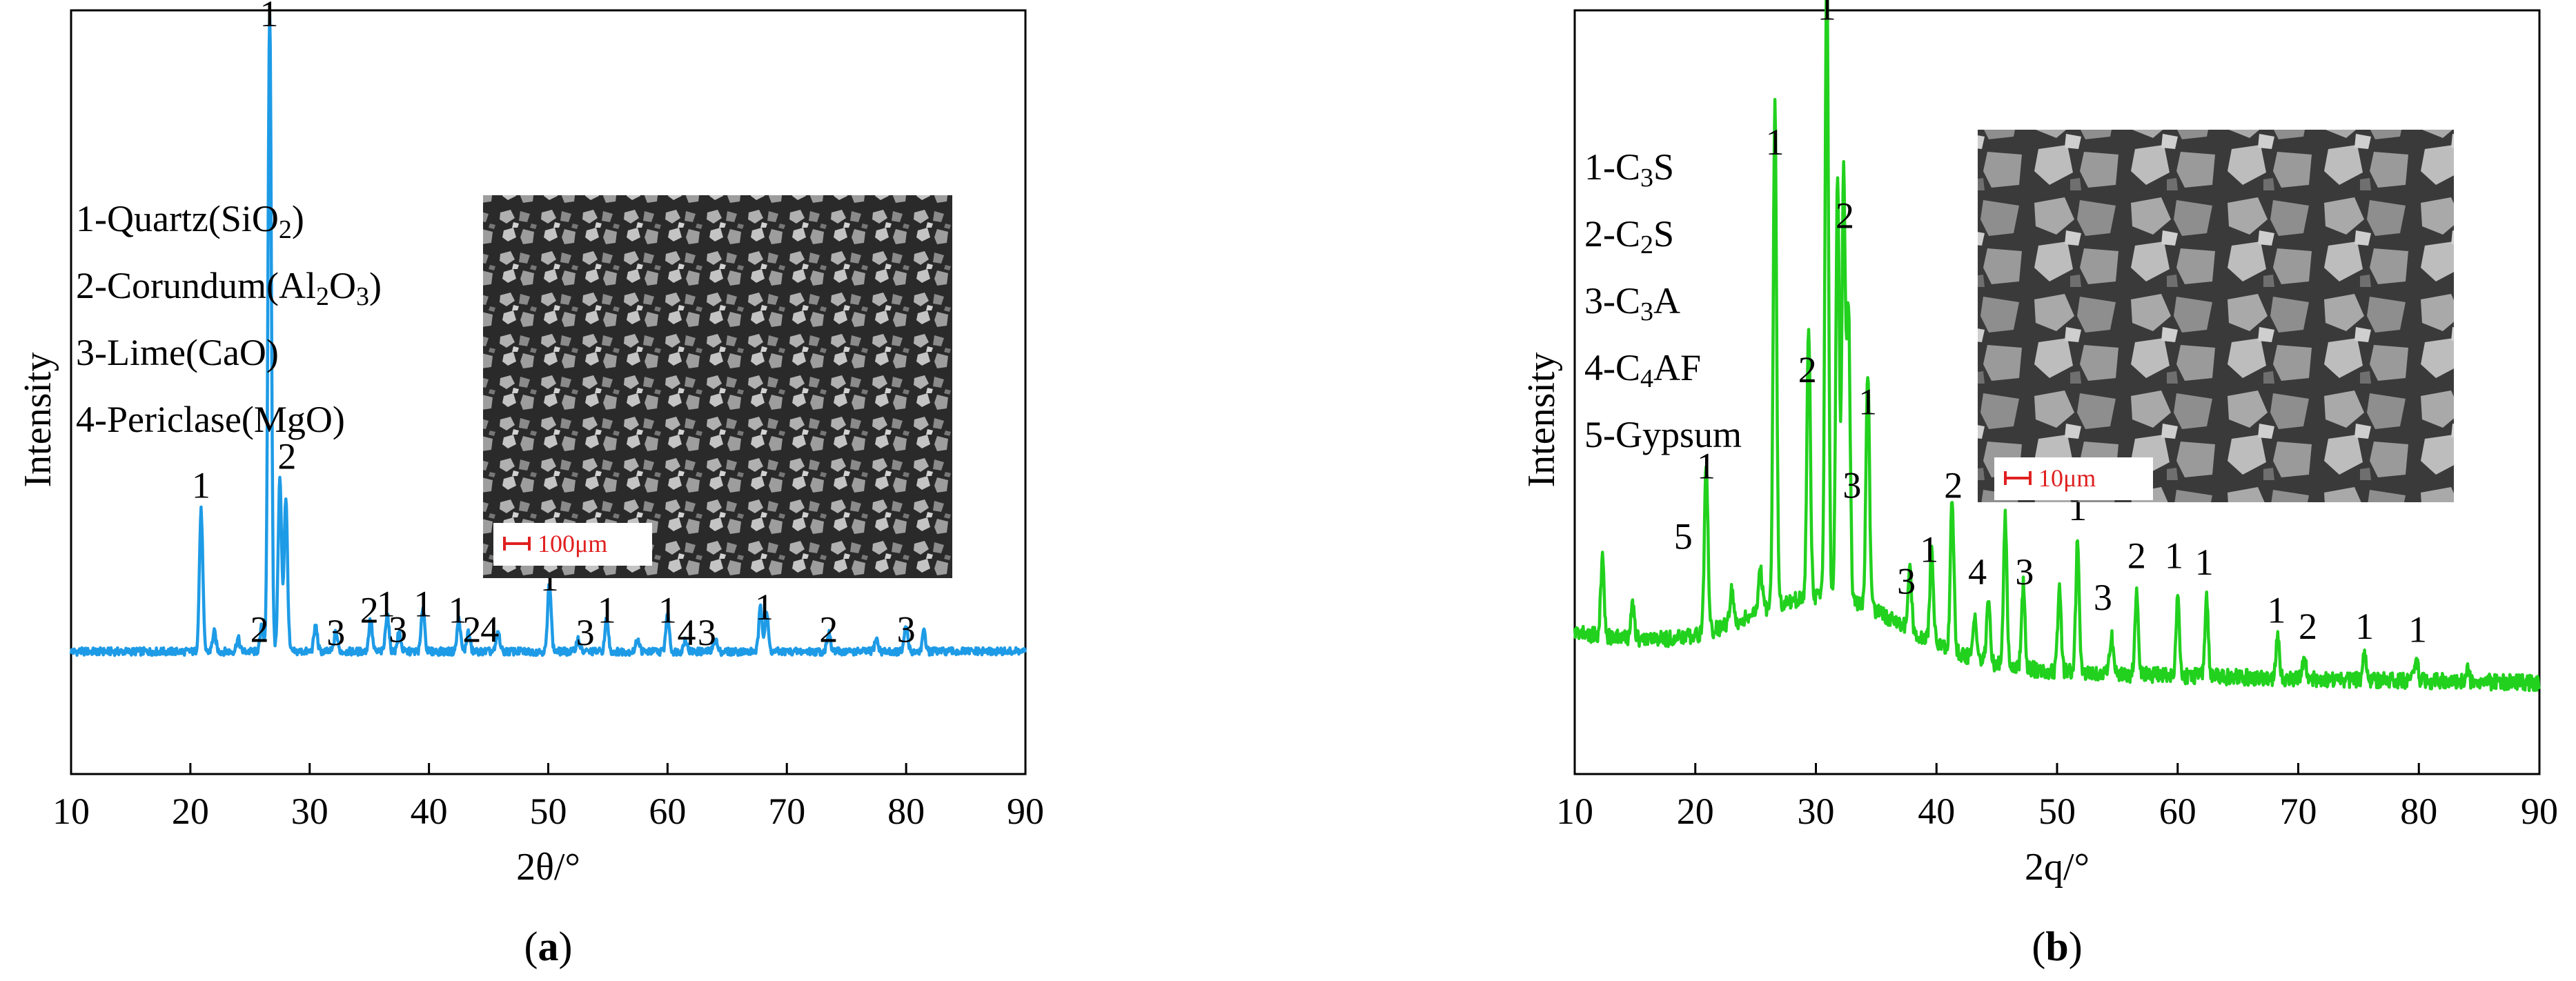 The width and height of the screenshot is (2576, 981). I want to click on x-axis-label: 2θ/°, so click(548, 867).